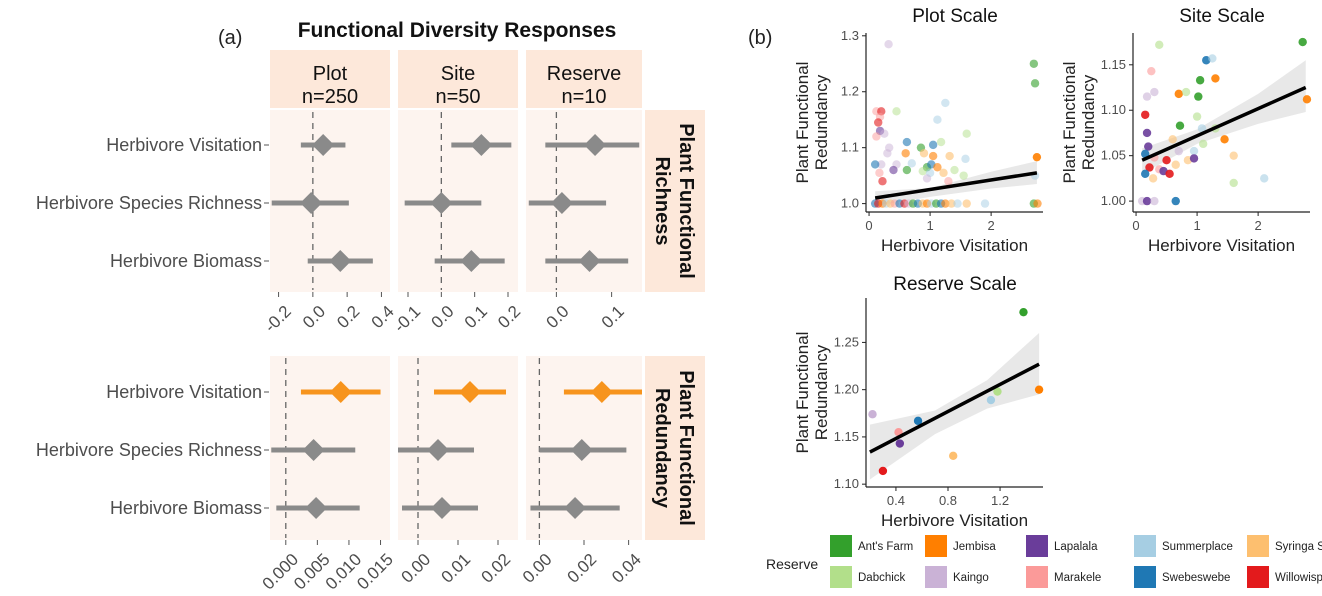  Describe the element at coordinates (974, 547) in the screenshot. I see `legend-label: Jembisa` at that location.